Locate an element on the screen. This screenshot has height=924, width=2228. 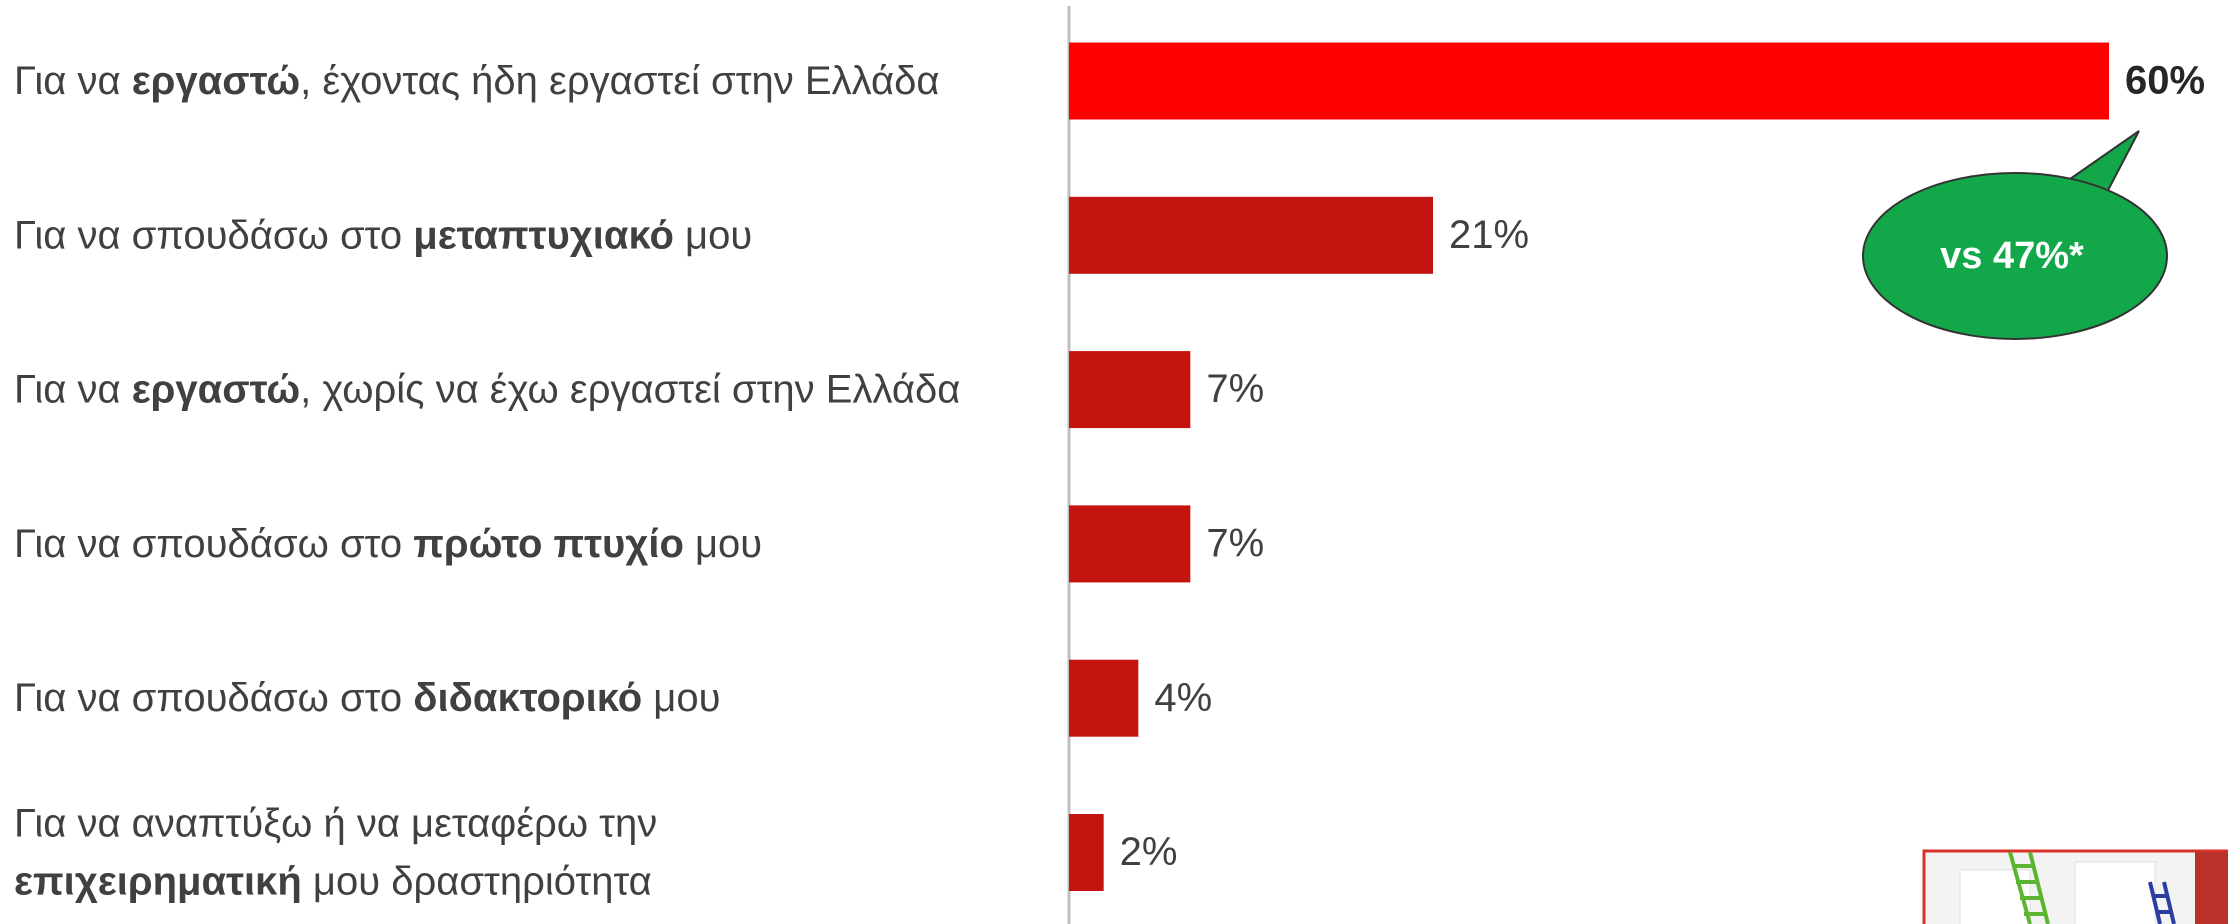
label-part: επιχειρηματική is located at coordinates (158, 881).